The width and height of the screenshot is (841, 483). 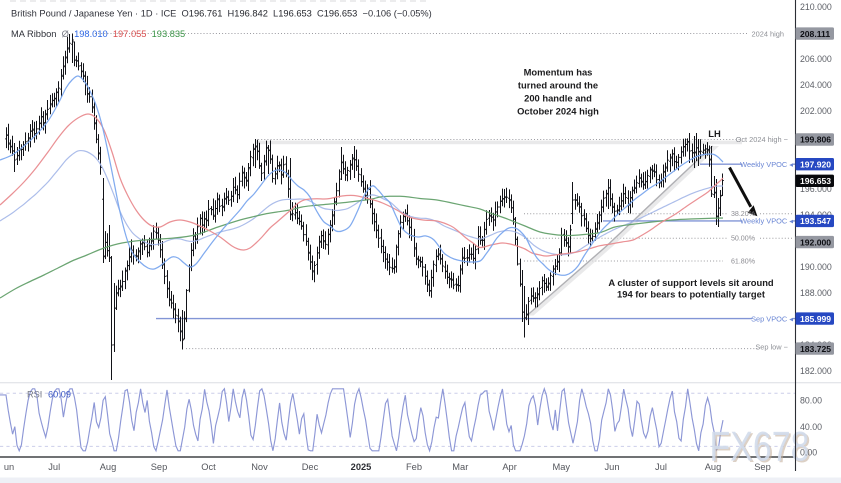 What do you see at coordinates (808, 453) in the screenshot?
I see `svg-text: 0.00` at bounding box center [808, 453].